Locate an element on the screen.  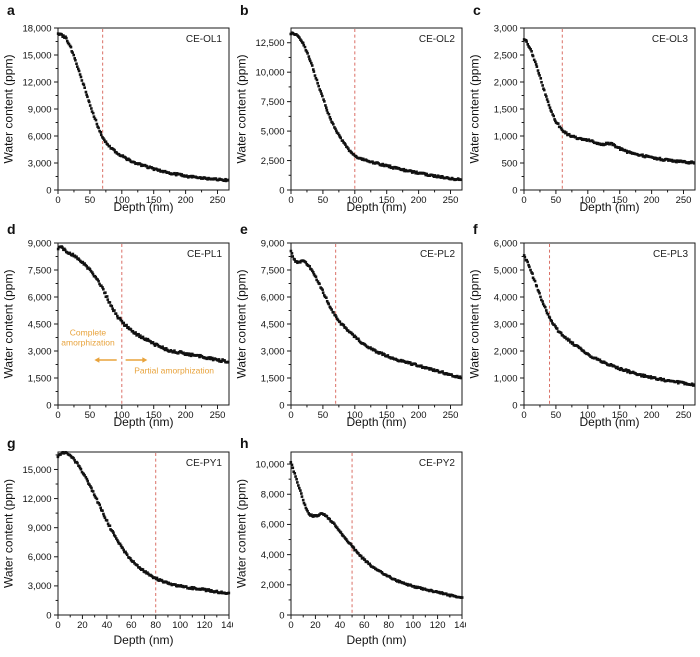
panel-letter-c: c is located at coordinates (477, 10).